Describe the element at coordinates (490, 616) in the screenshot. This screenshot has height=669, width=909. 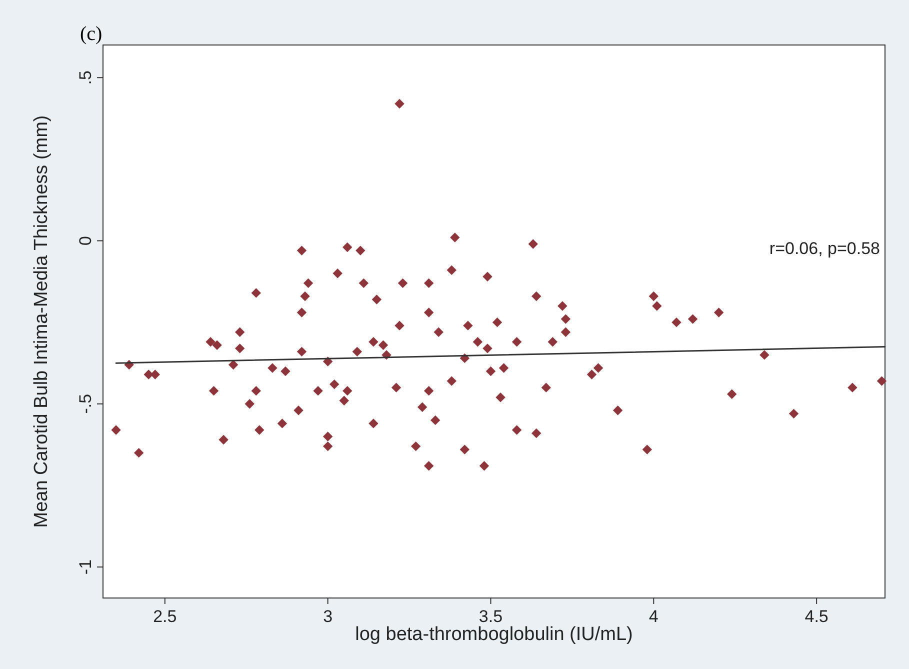
I see `x-tick-label: 3.5` at that location.